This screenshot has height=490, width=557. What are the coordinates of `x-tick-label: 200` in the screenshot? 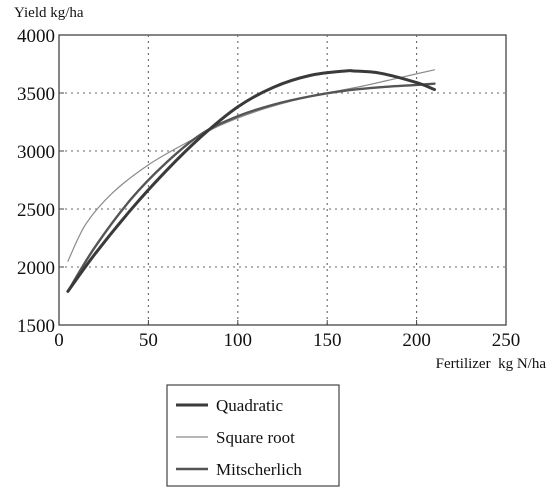 It's located at (416, 340).